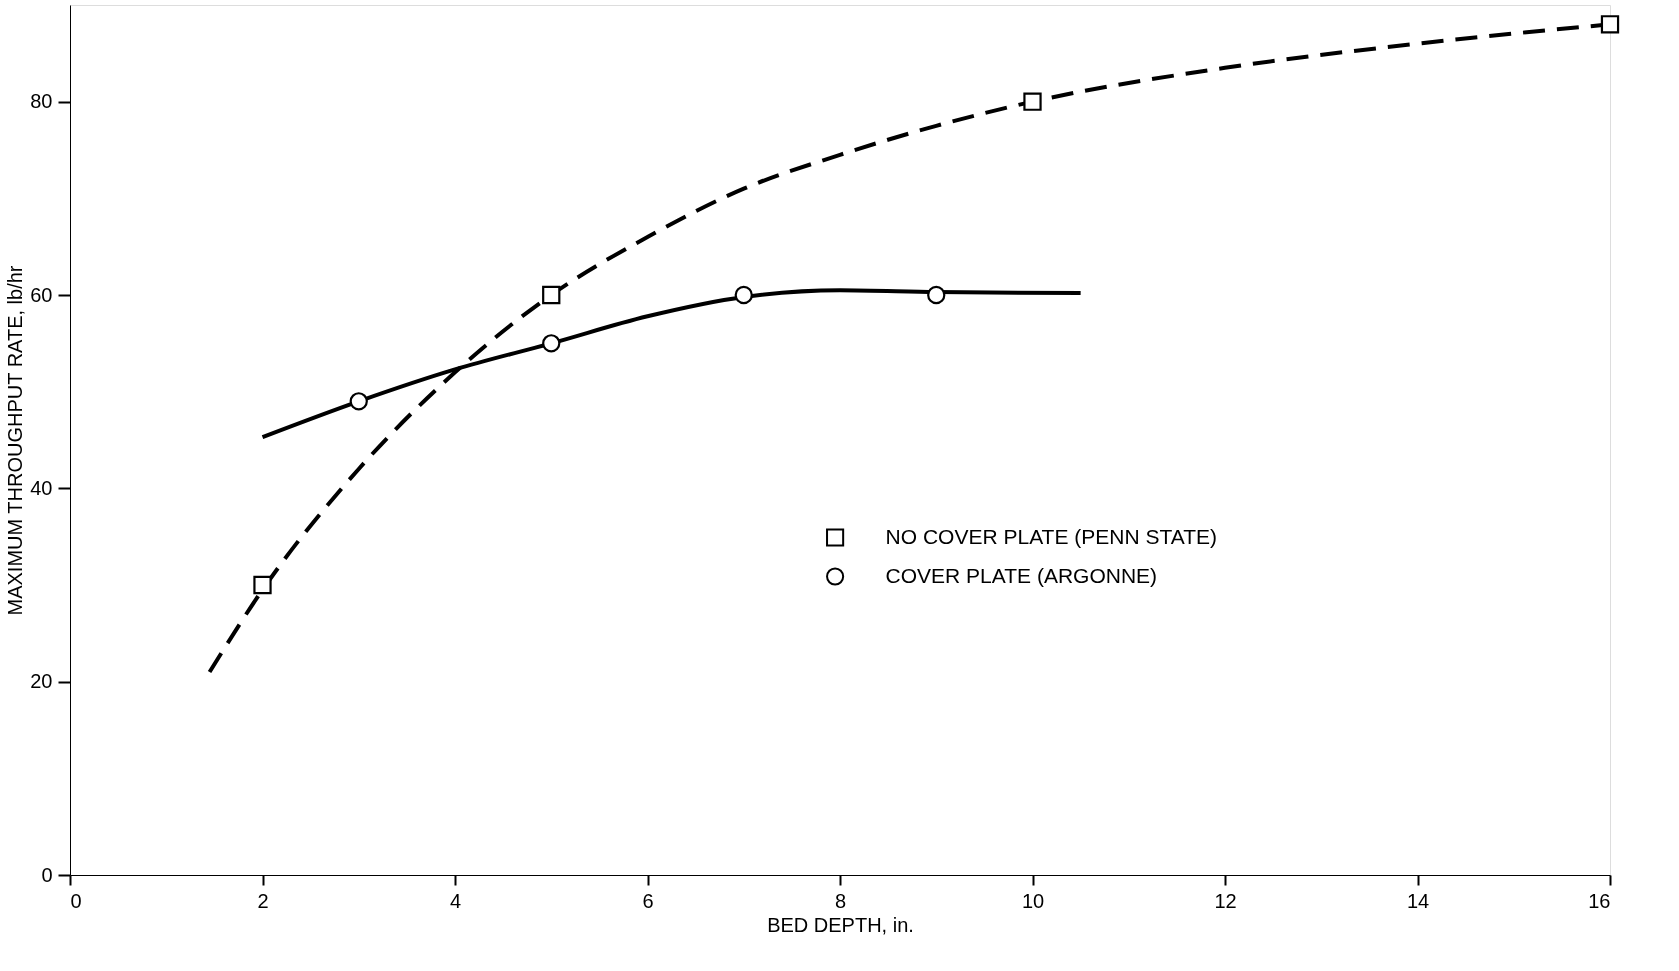 The image size is (1679, 971). Describe the element at coordinates (47, 874) in the screenshot. I see `y-tick-label: 0` at that location.